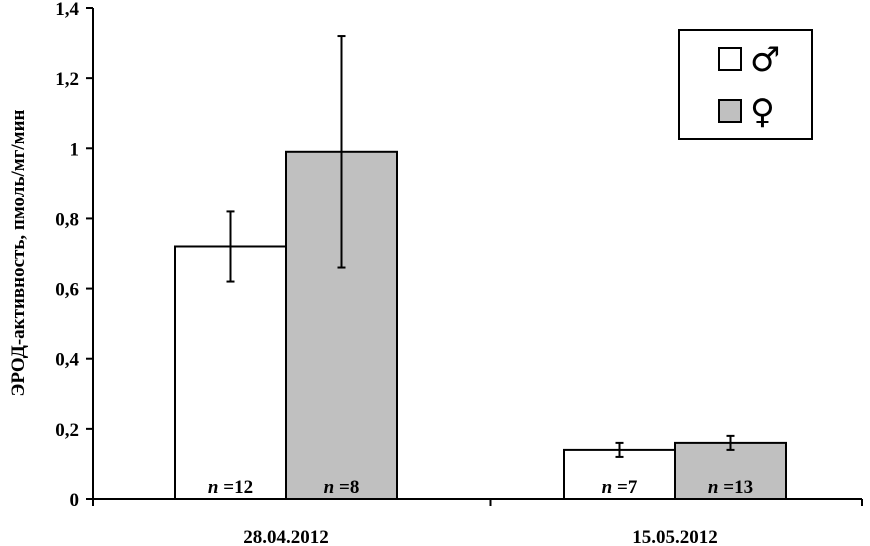 This screenshot has height=546, width=870. I want to click on legend-box, so click(745, 84).